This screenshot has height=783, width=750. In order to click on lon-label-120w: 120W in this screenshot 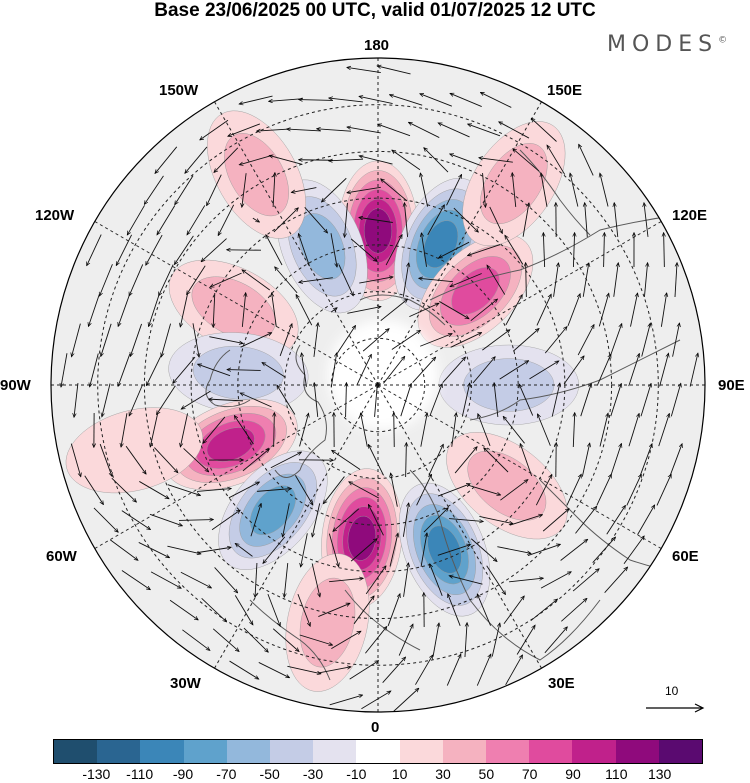, I will do `click(55, 215)`.